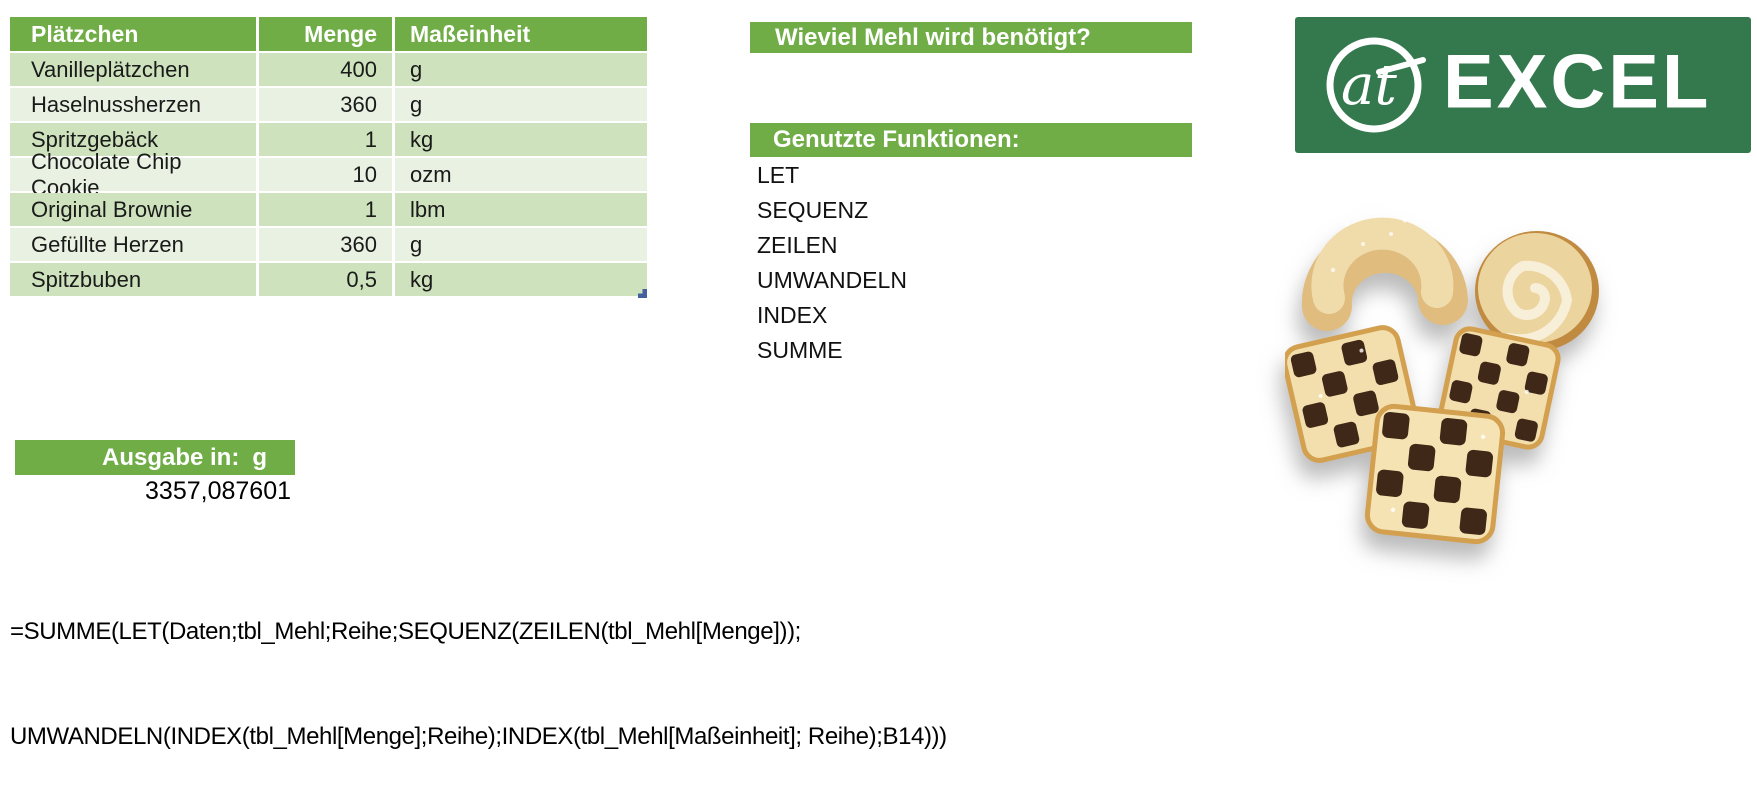 The width and height of the screenshot is (1757, 789). Describe the element at coordinates (832, 263) in the screenshot. I see `functions-list: LET SEQUENZ ZEILEN UMWANDELN INDEX SUMME` at that location.